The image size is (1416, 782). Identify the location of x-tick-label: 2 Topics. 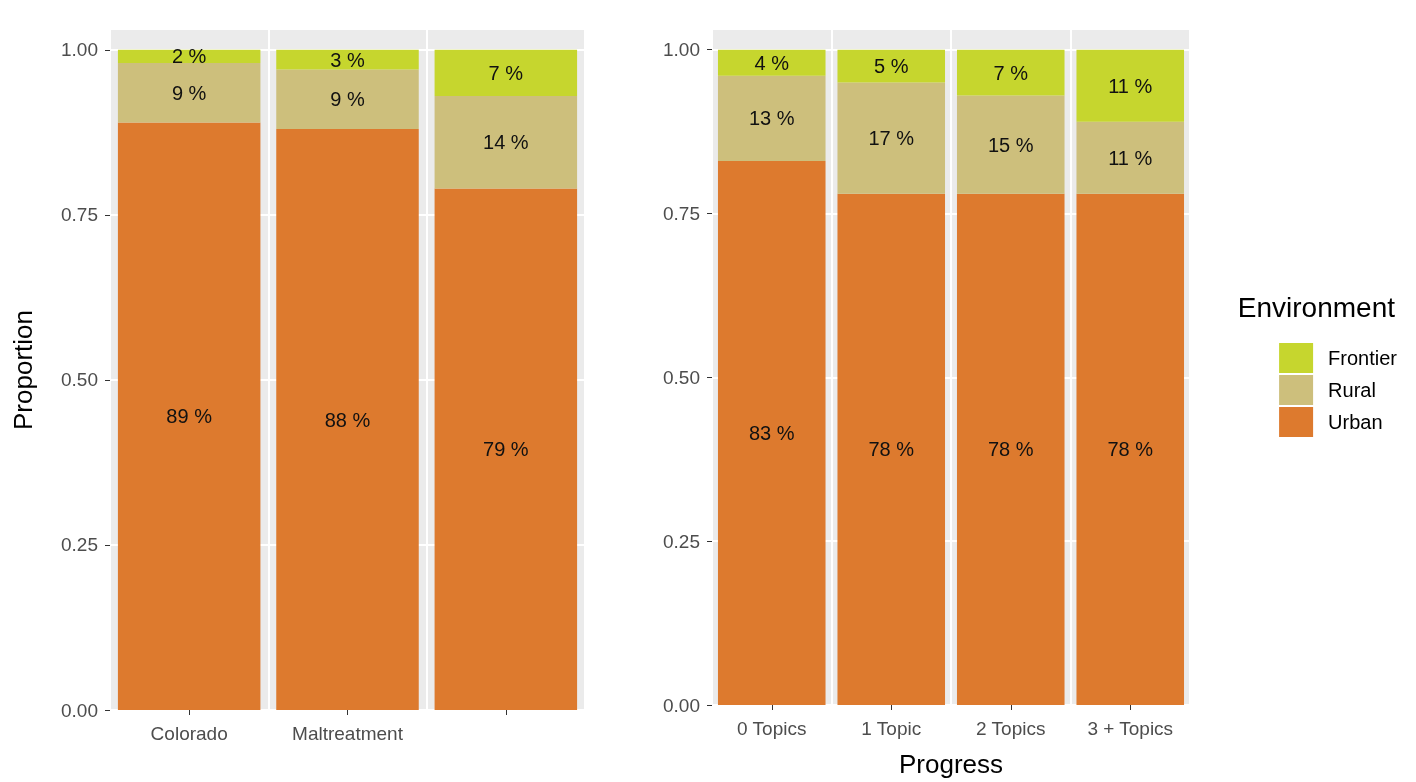
(1011, 728).